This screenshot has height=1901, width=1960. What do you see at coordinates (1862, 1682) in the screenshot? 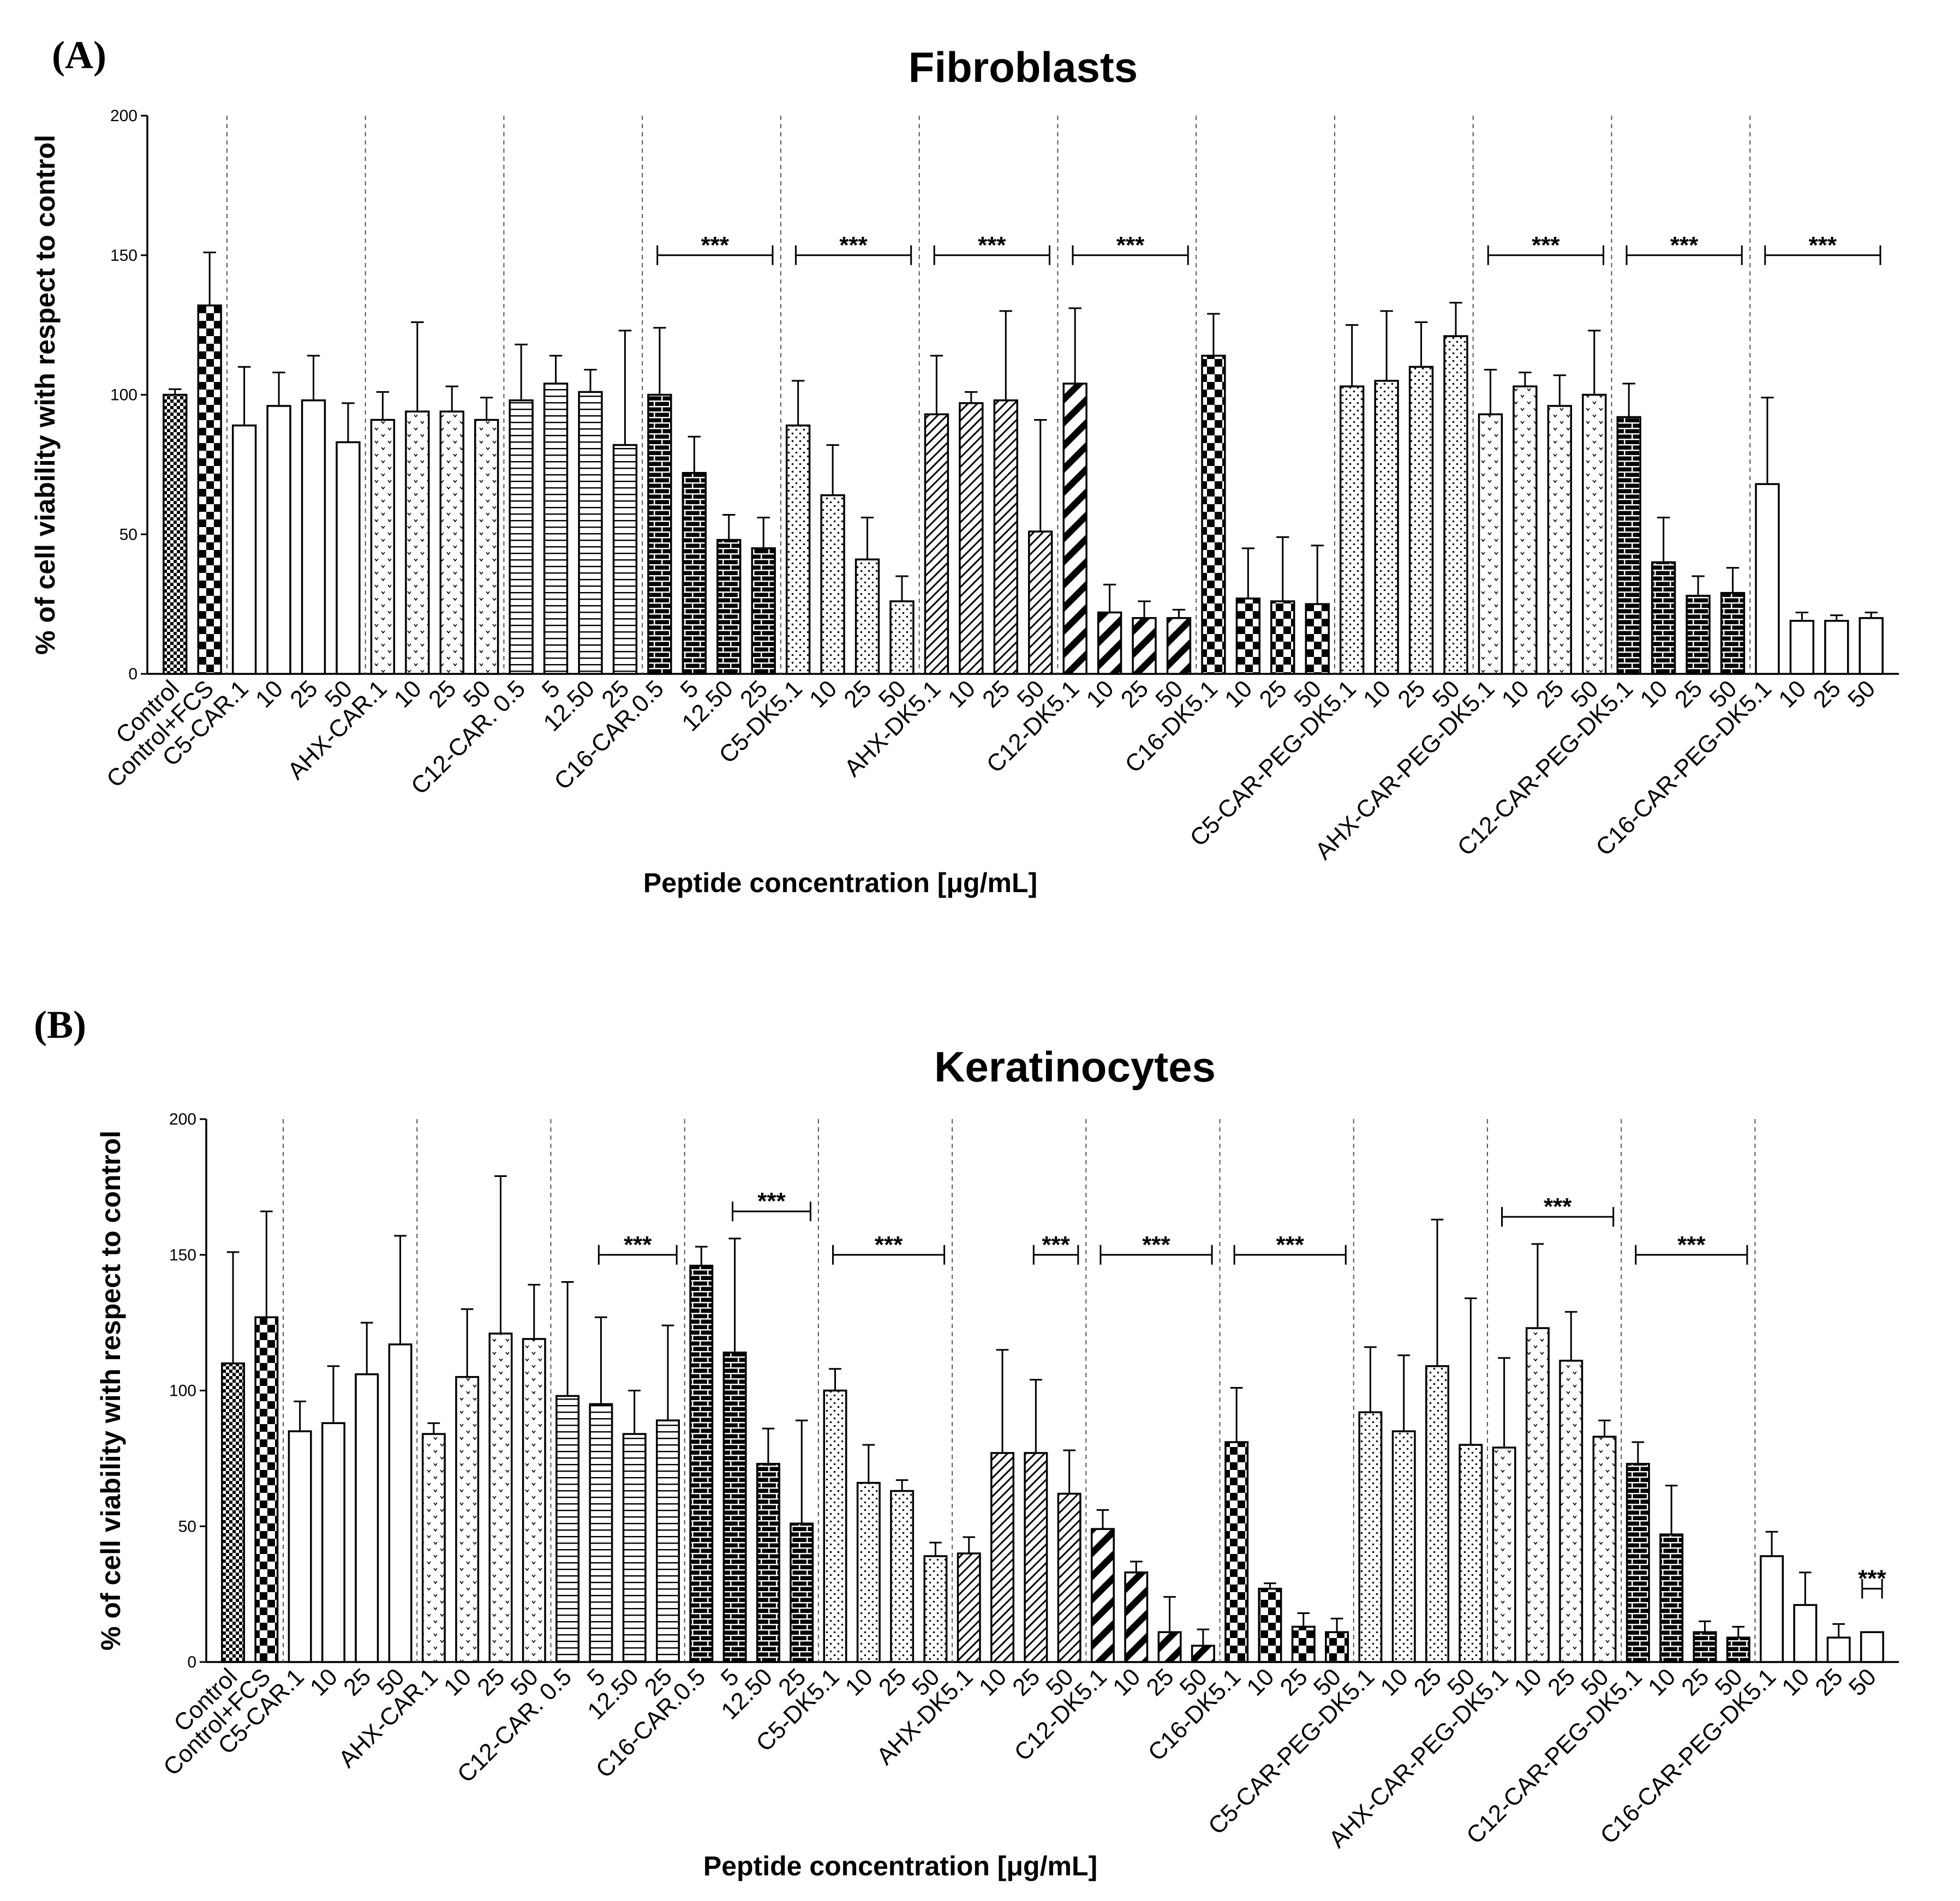
I see `x-tick-label: 50` at bounding box center [1862, 1682].